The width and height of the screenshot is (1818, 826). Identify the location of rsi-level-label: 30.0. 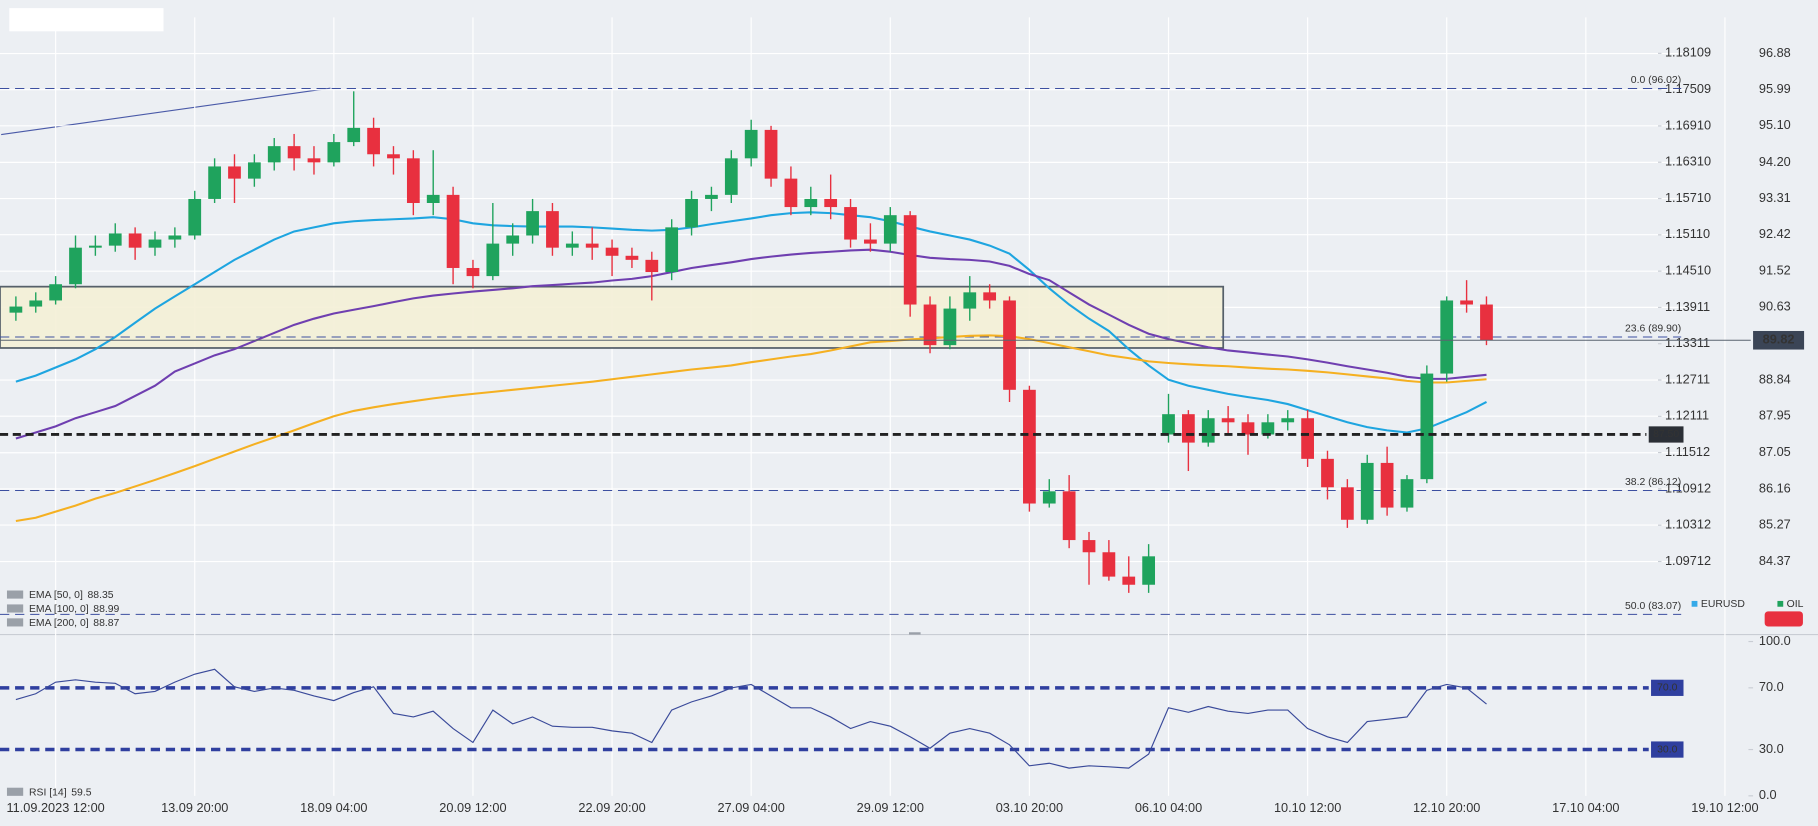
(1667, 749).